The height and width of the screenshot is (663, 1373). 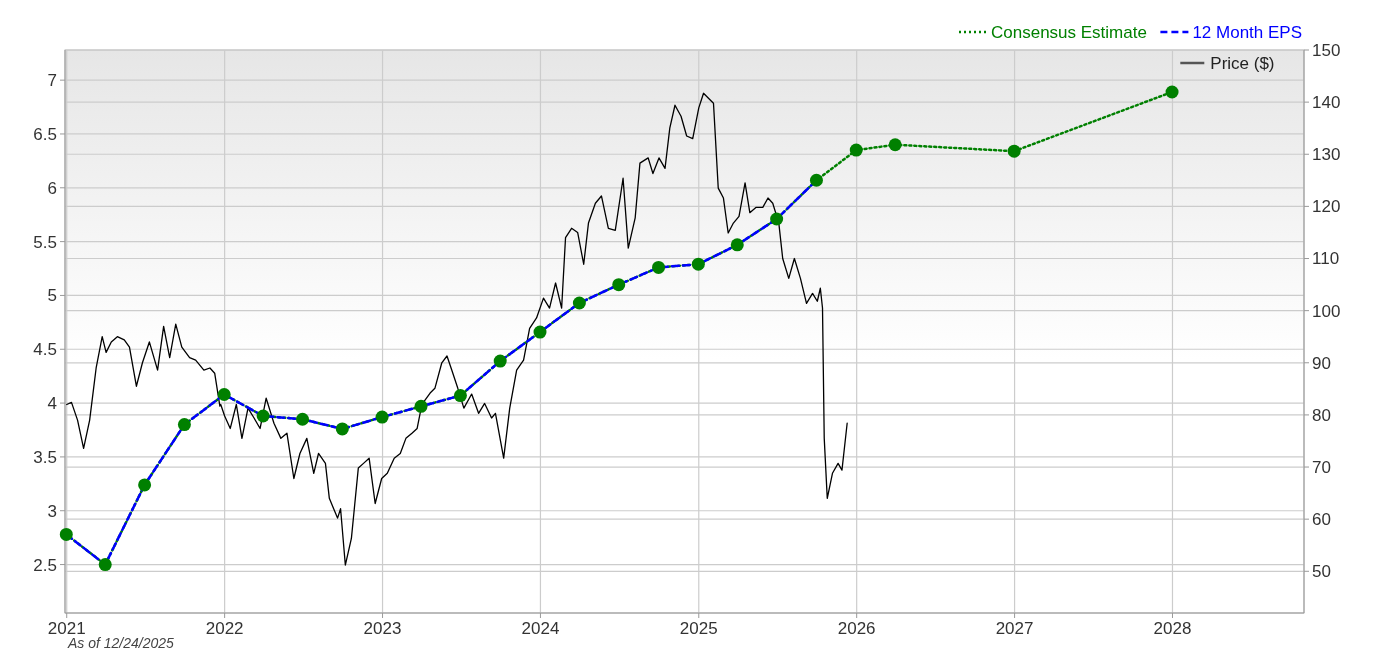 What do you see at coordinates (1172, 628) in the screenshot?
I see `x-tick-label: 2028` at bounding box center [1172, 628].